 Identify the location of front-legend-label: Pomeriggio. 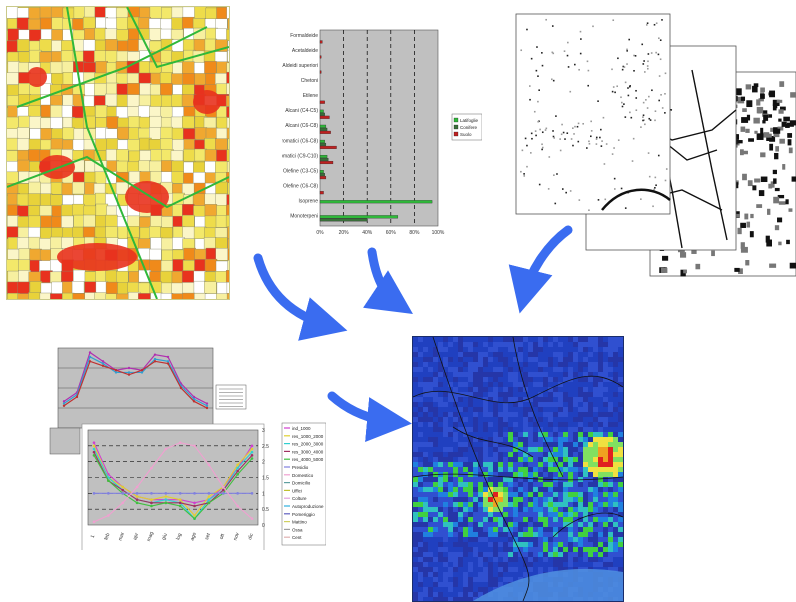
(303, 514).